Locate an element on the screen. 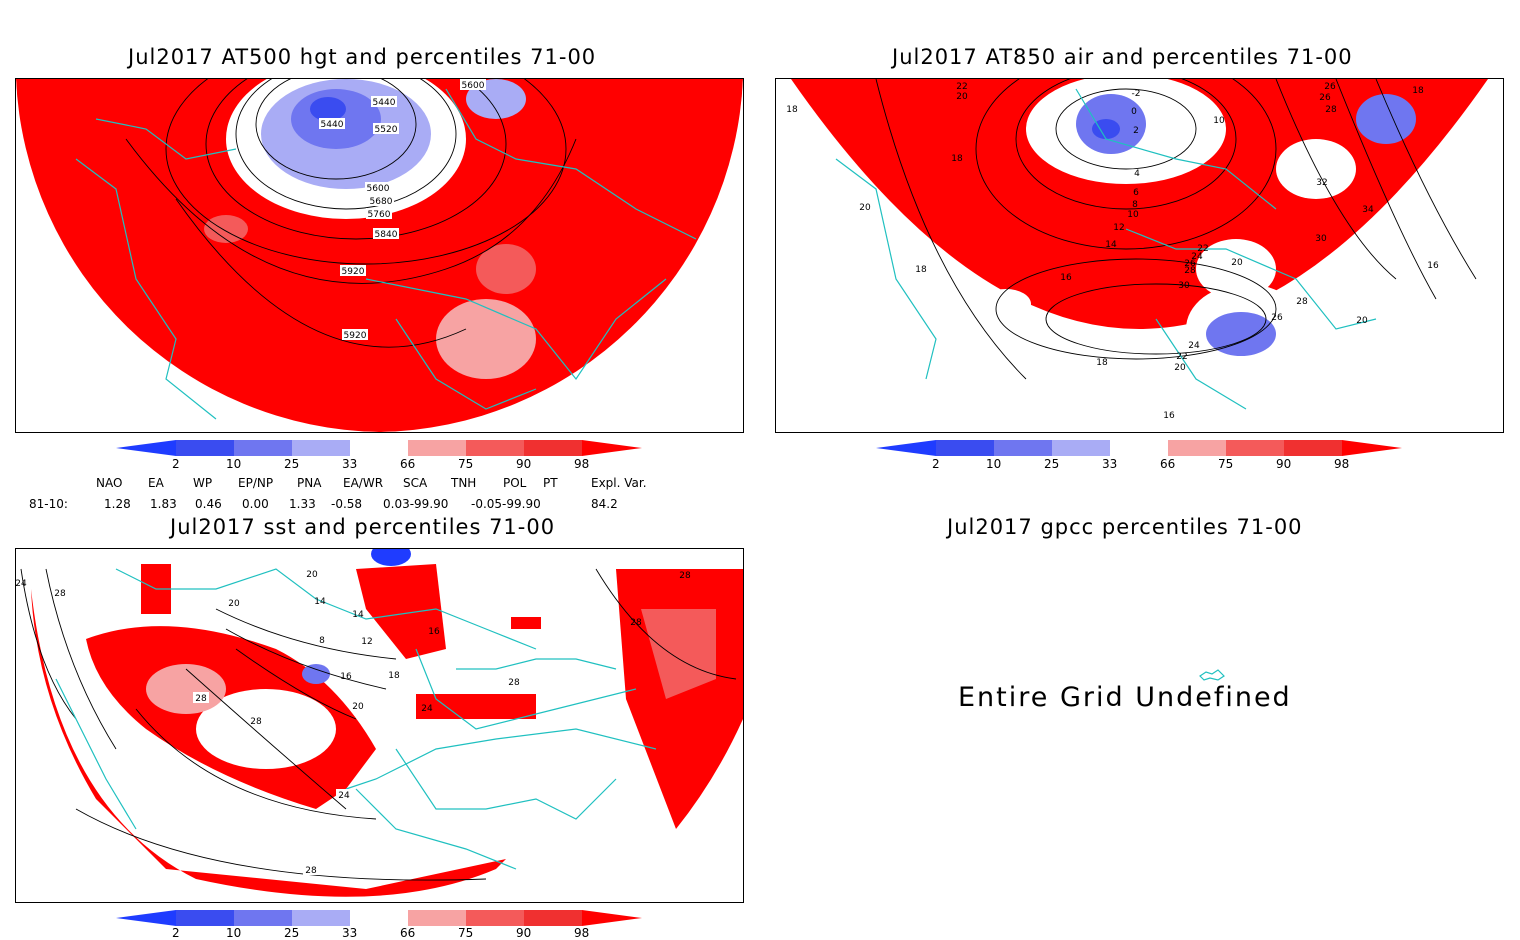  panel-title-sst: Jul2017 sst and percentiles 71-00 is located at coordinates (363, 527).